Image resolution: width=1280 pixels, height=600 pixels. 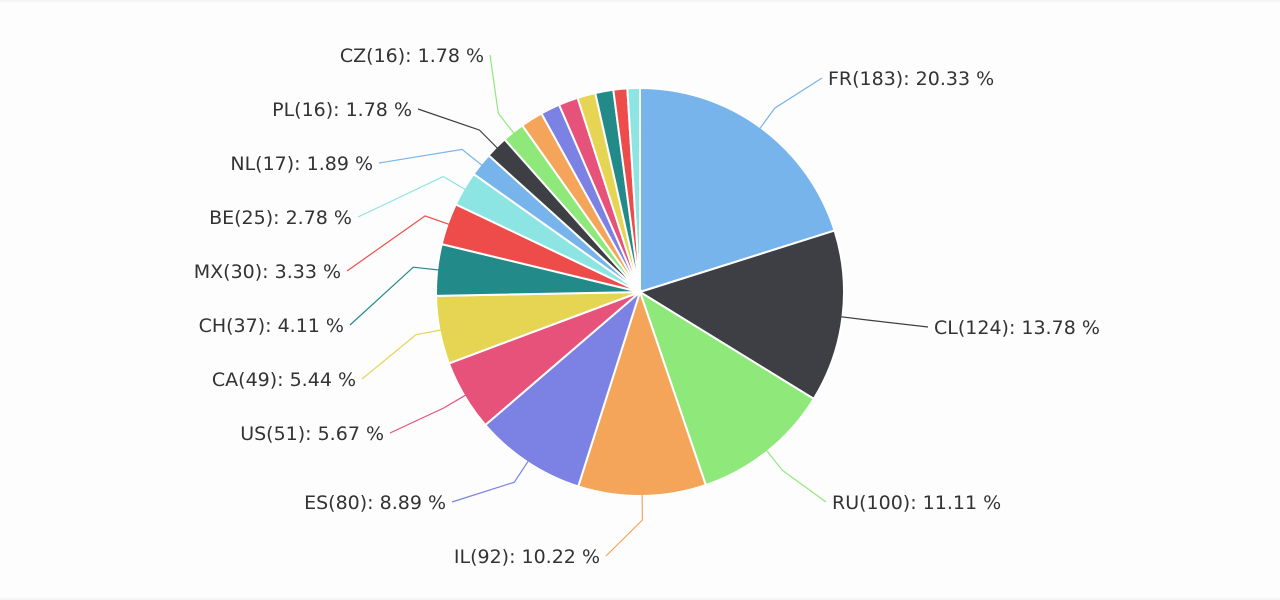 What do you see at coordinates (430, 413) in the screenshot?
I see `leader-line-us` at bounding box center [430, 413].